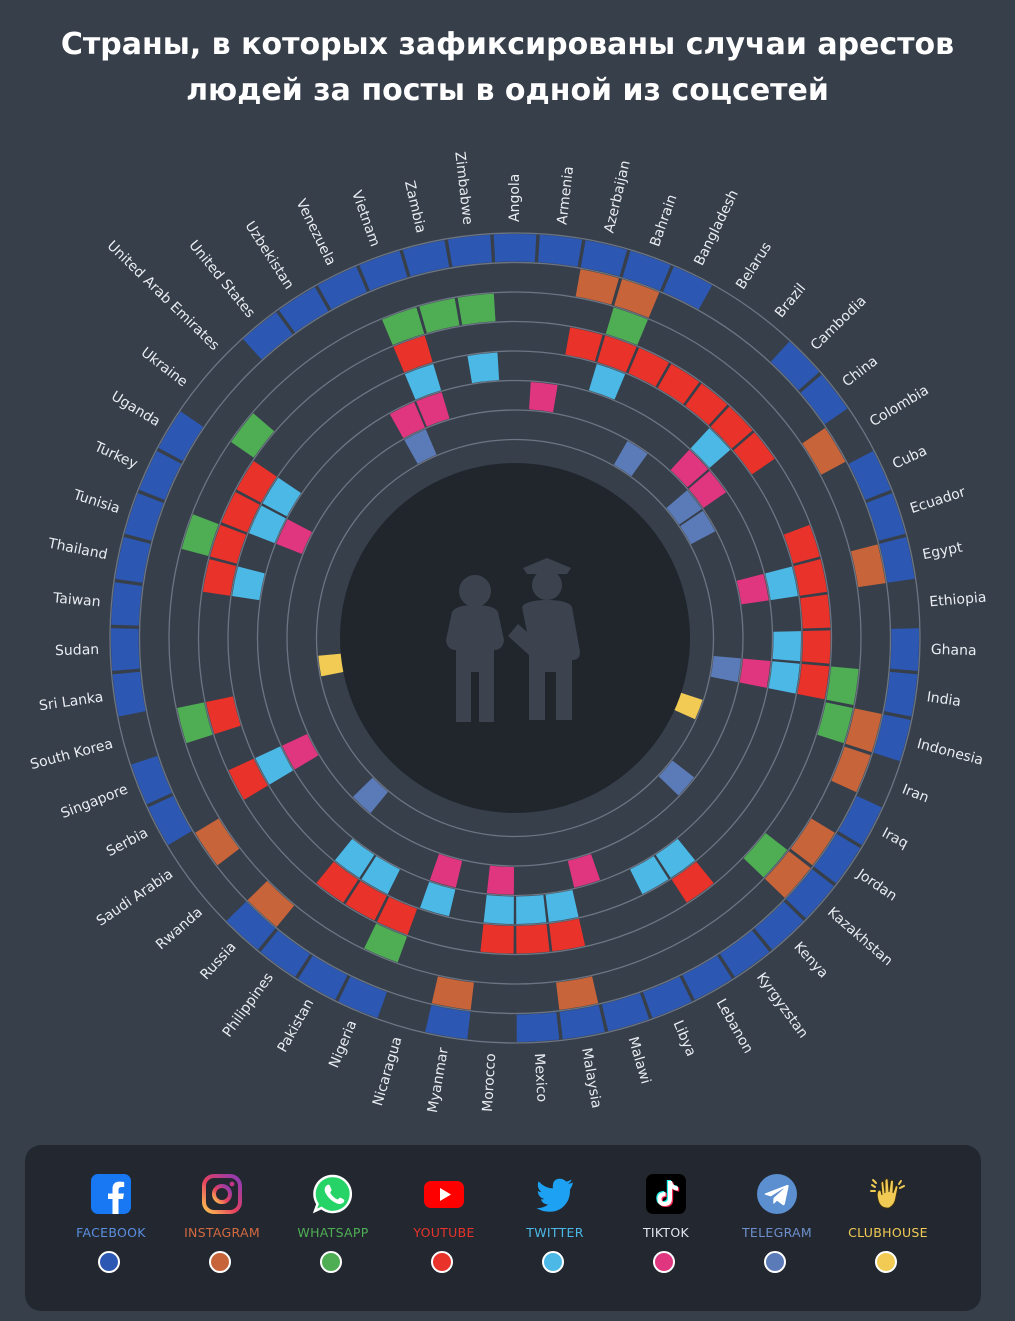 The image size is (1015, 1321). What do you see at coordinates (584, 871) in the screenshot?
I see `cell-tiktok-malawi` at bounding box center [584, 871].